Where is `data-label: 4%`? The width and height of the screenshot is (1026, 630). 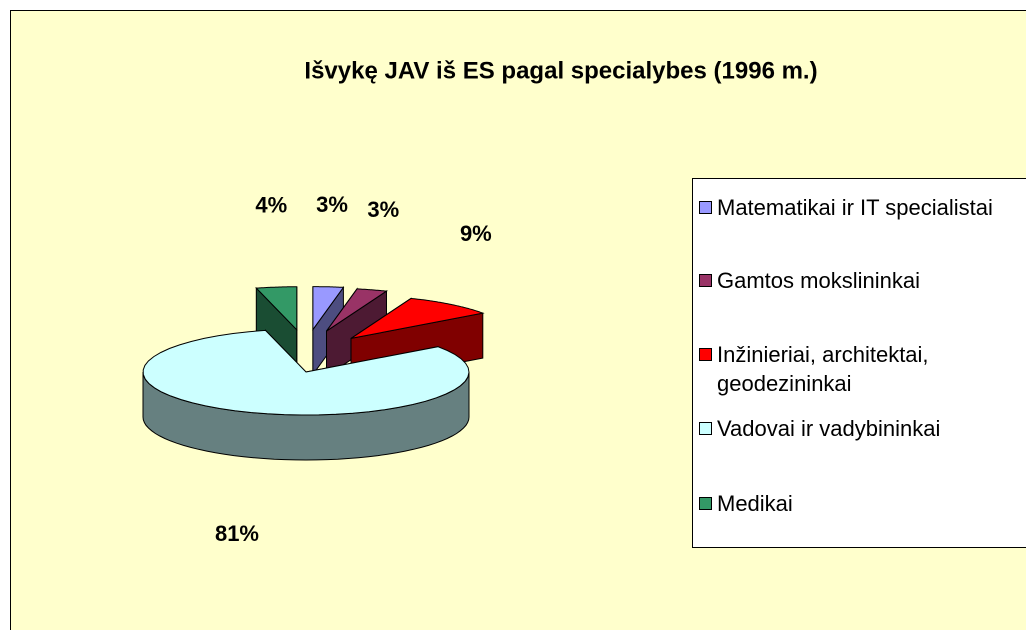
data-label: 4% is located at coordinates (271, 204).